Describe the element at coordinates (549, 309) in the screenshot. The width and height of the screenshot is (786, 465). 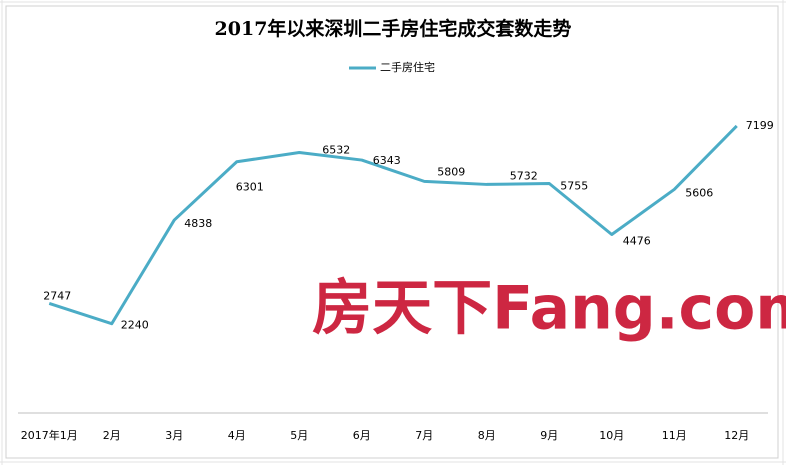
I see `watermark: 房天下Fang.com` at that location.